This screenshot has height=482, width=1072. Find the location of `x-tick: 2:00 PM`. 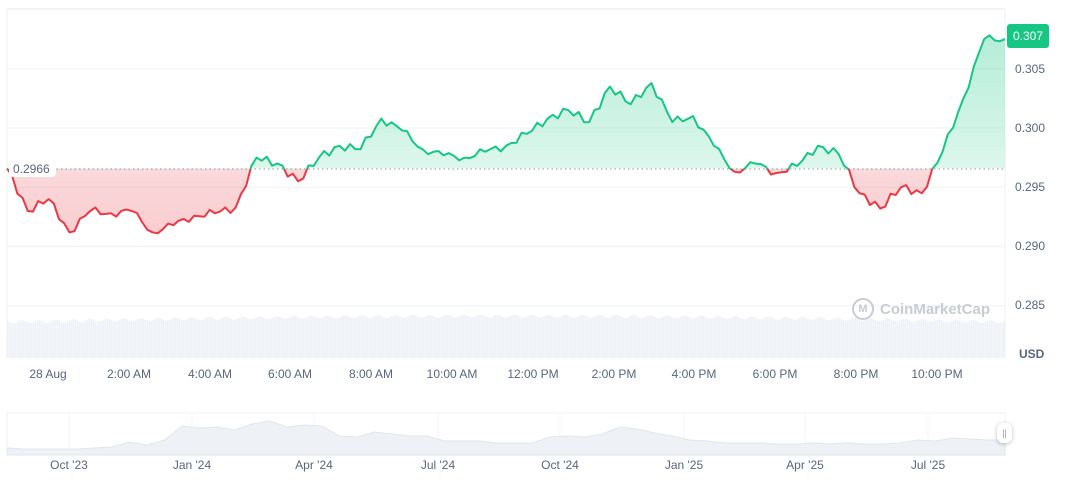

x-tick: 2:00 PM is located at coordinates (614, 374).